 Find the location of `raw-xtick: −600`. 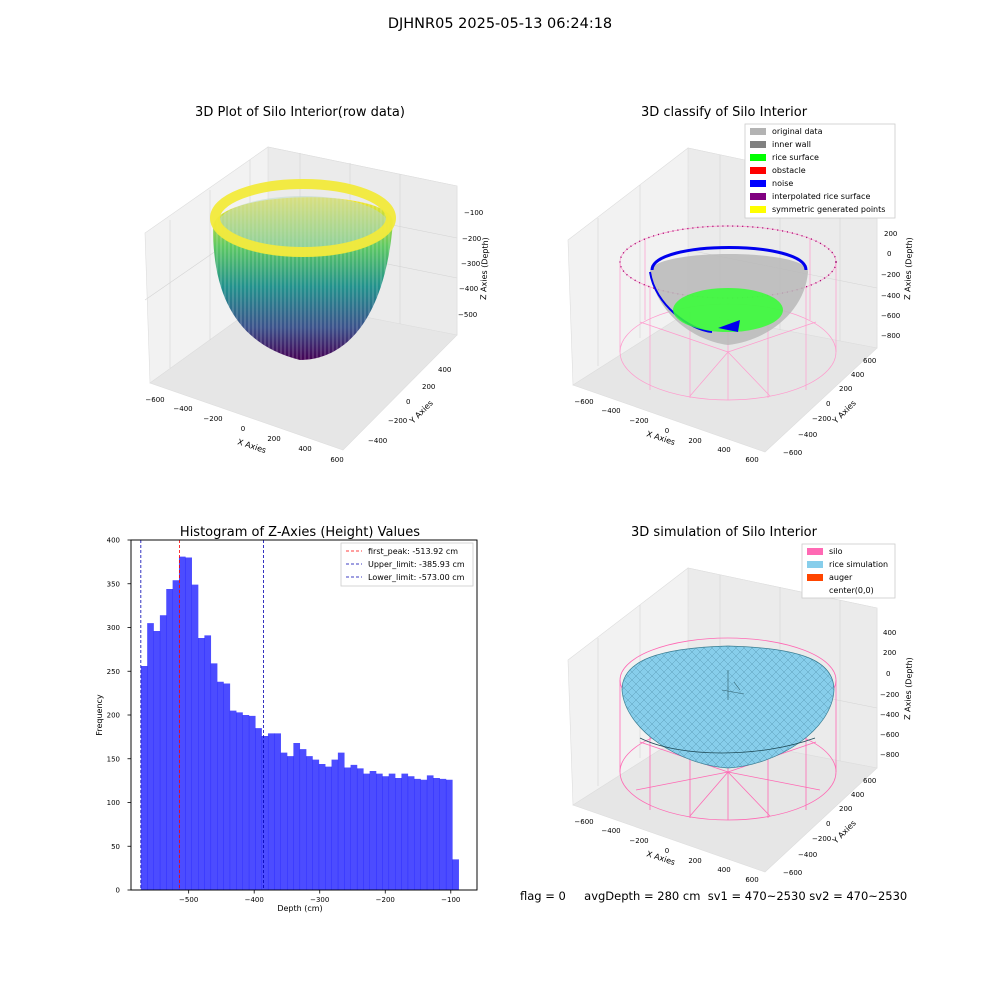

raw-xtick: −600 is located at coordinates (154, 400).